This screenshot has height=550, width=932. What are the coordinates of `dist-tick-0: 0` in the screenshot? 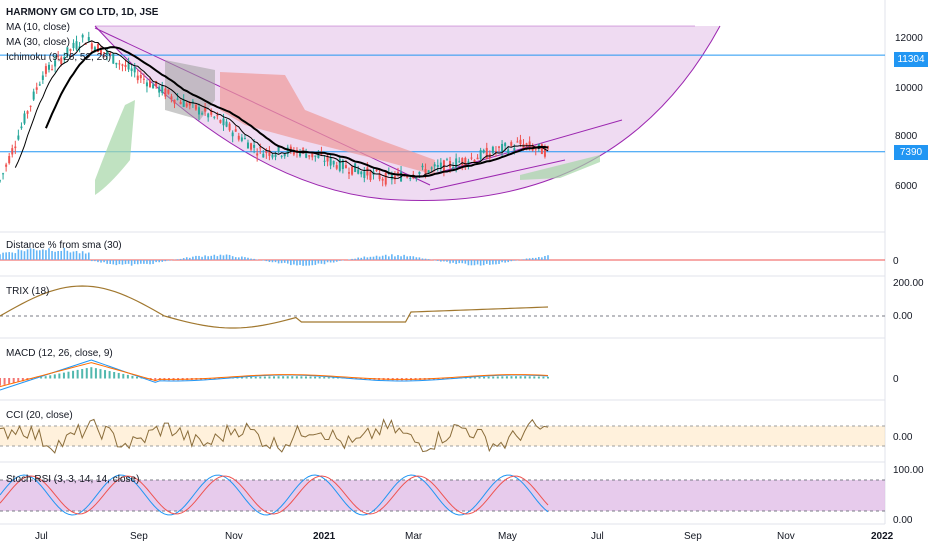 It's located at (896, 261).